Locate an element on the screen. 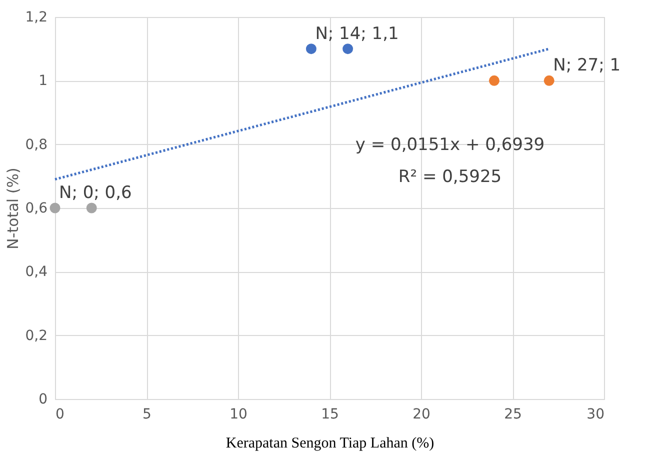  y-tick-label: 0,2 is located at coordinates (36, 336).